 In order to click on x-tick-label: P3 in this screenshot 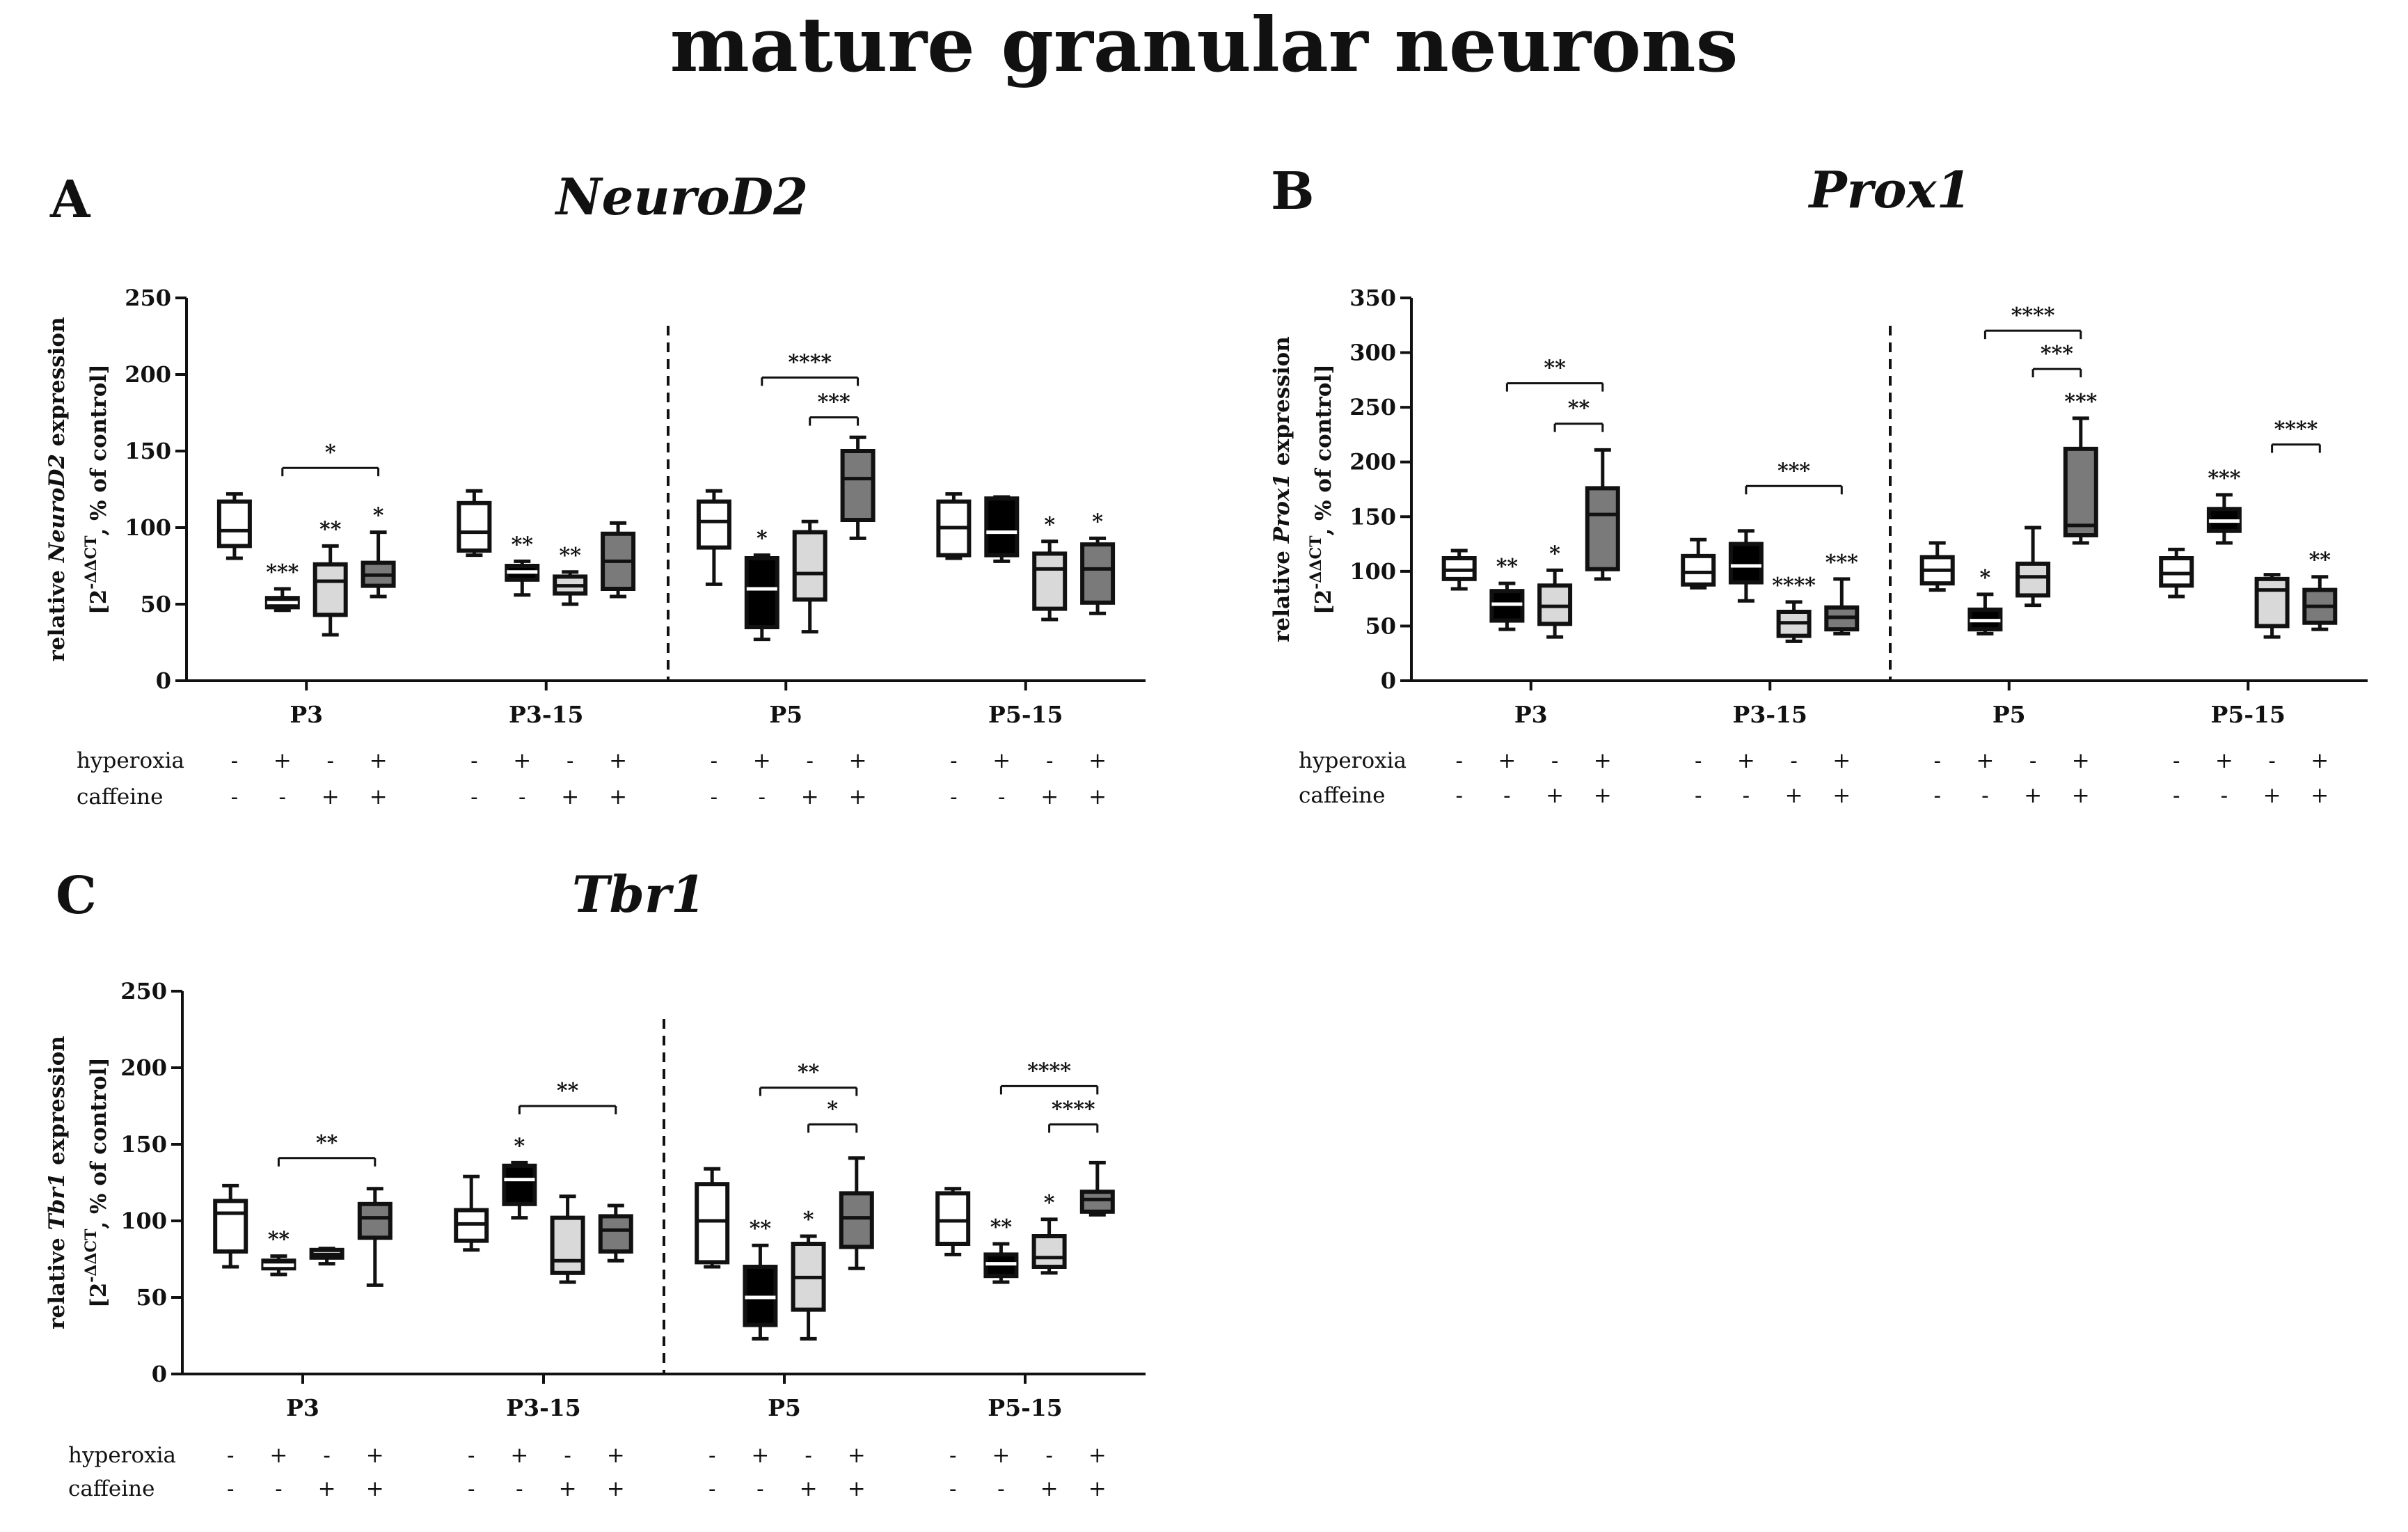, I will do `click(302, 1408)`.